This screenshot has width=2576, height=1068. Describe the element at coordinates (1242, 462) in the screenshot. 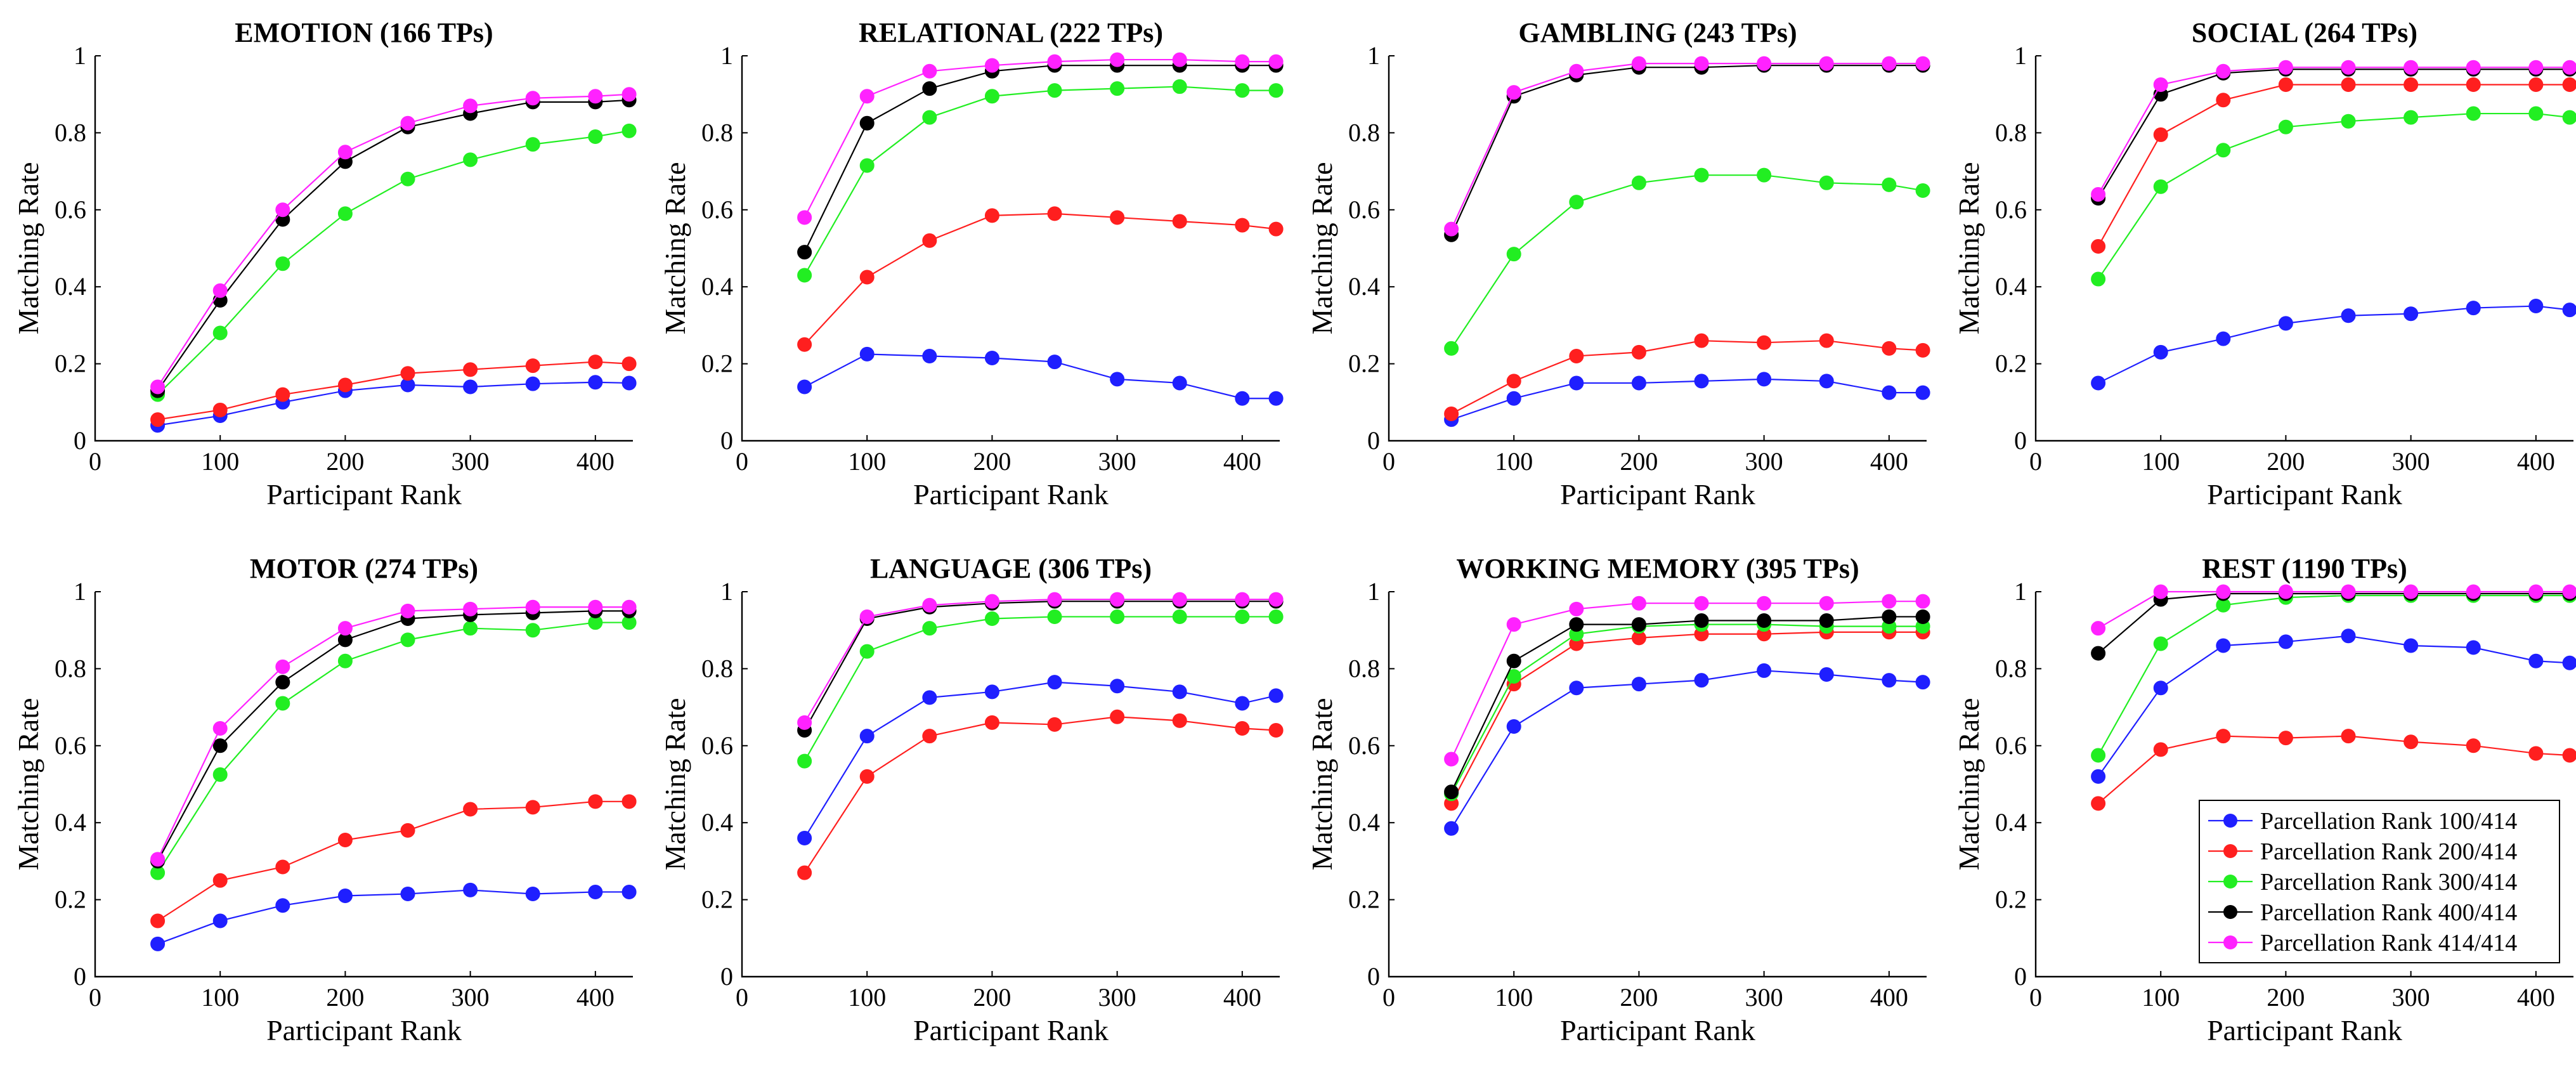

I see `x-tick-label: 400` at that location.